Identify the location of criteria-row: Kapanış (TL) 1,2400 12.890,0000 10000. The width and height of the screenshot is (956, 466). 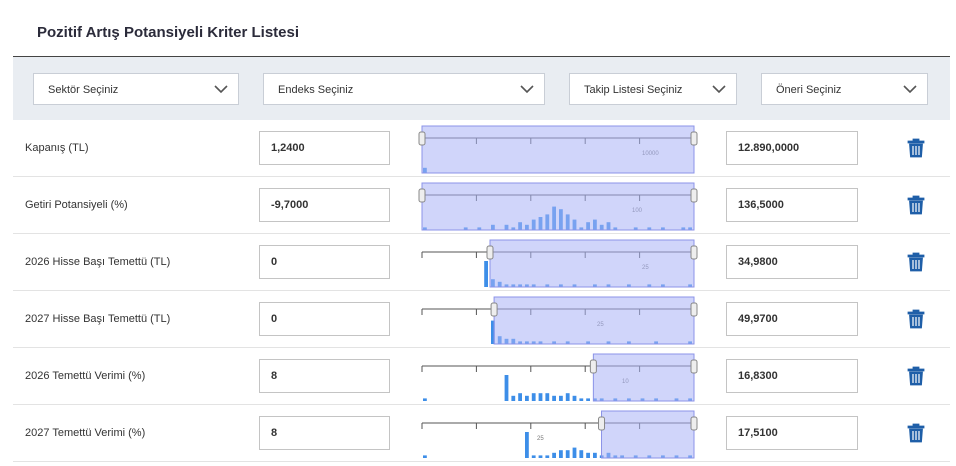
(481, 148).